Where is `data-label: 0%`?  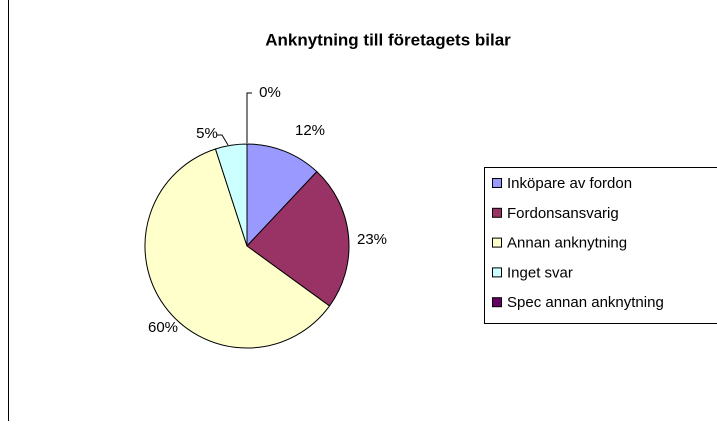
data-label: 0% is located at coordinates (270, 92).